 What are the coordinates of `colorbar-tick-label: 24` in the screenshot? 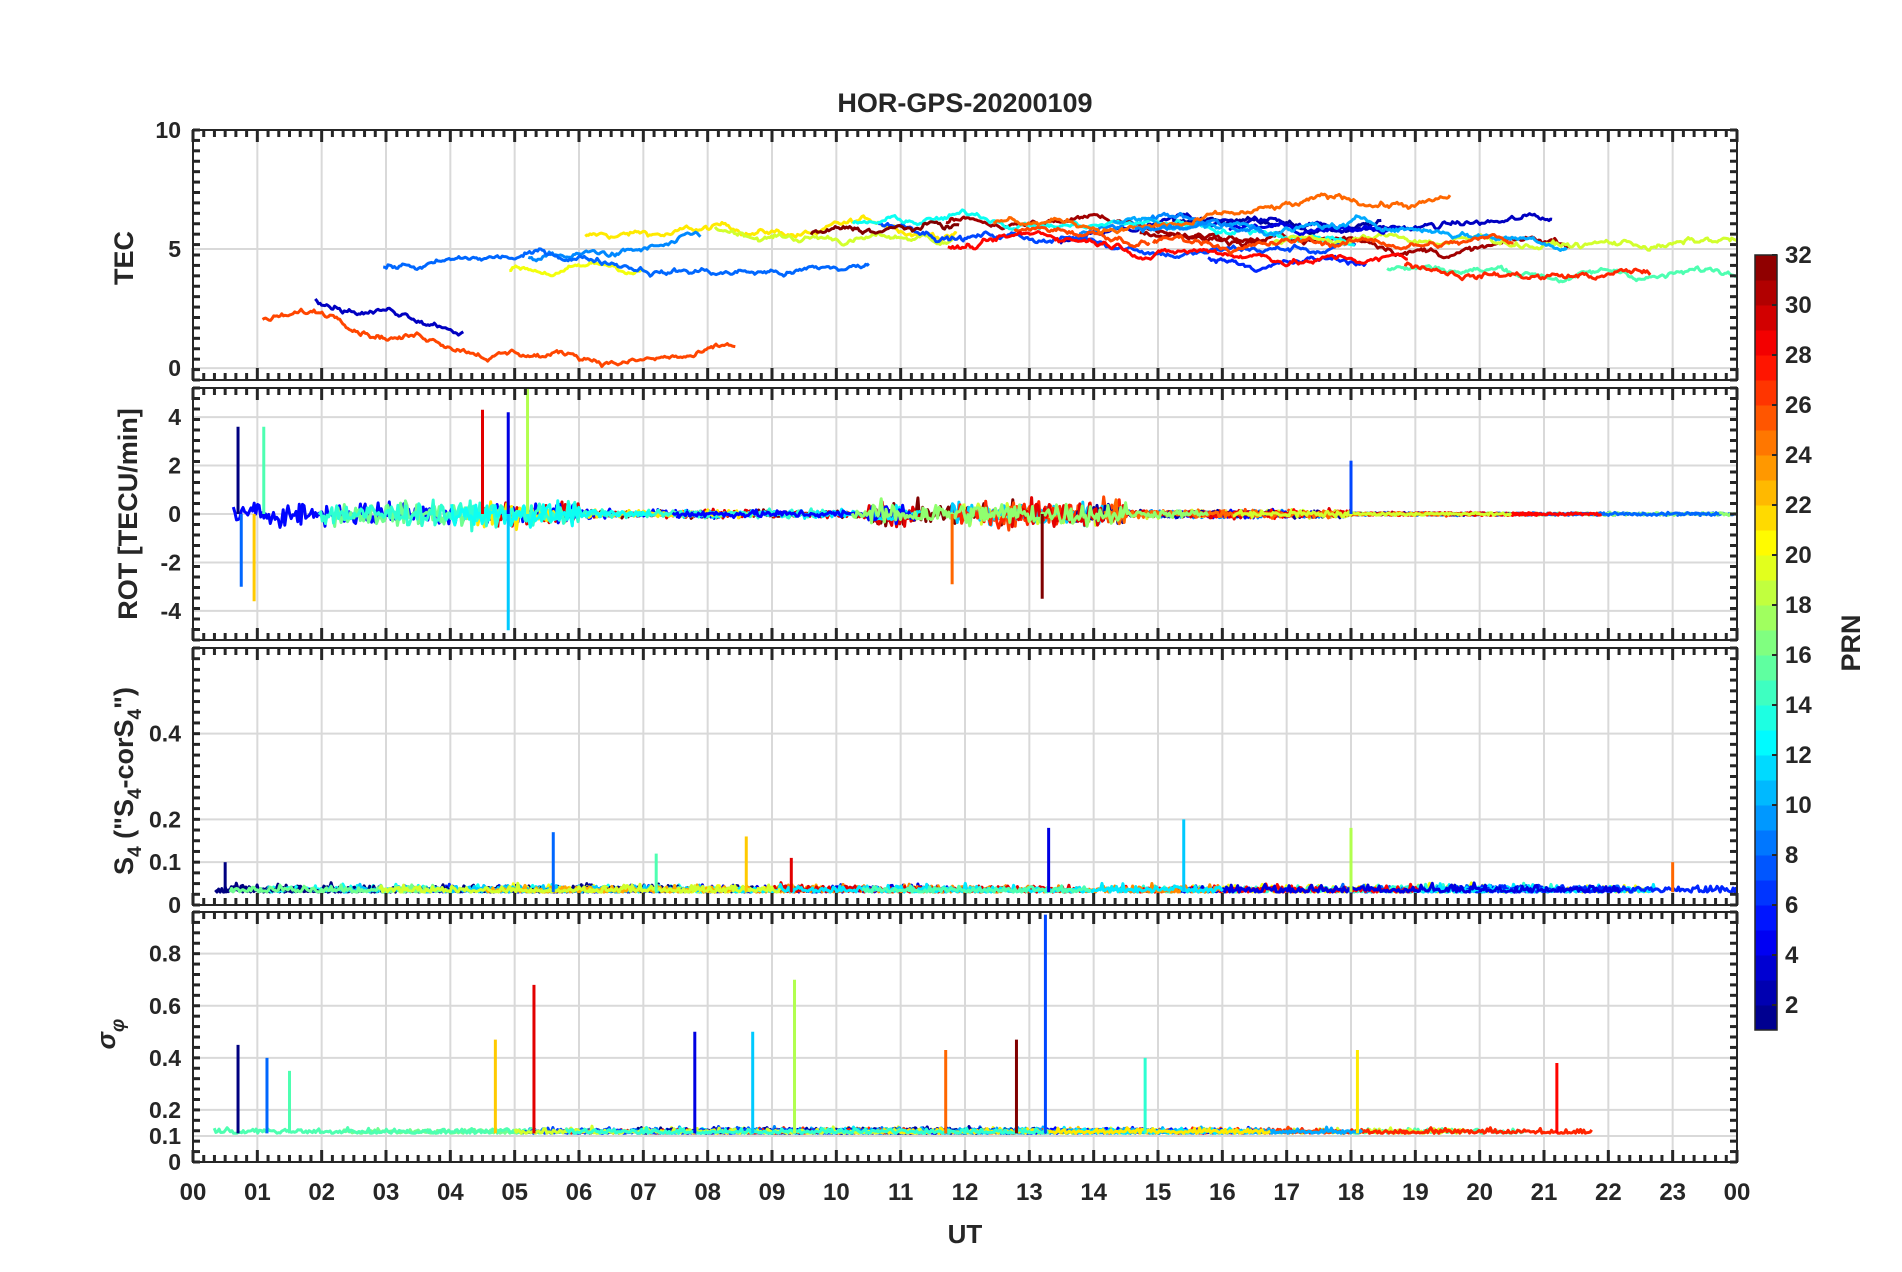 It's located at (1798, 455).